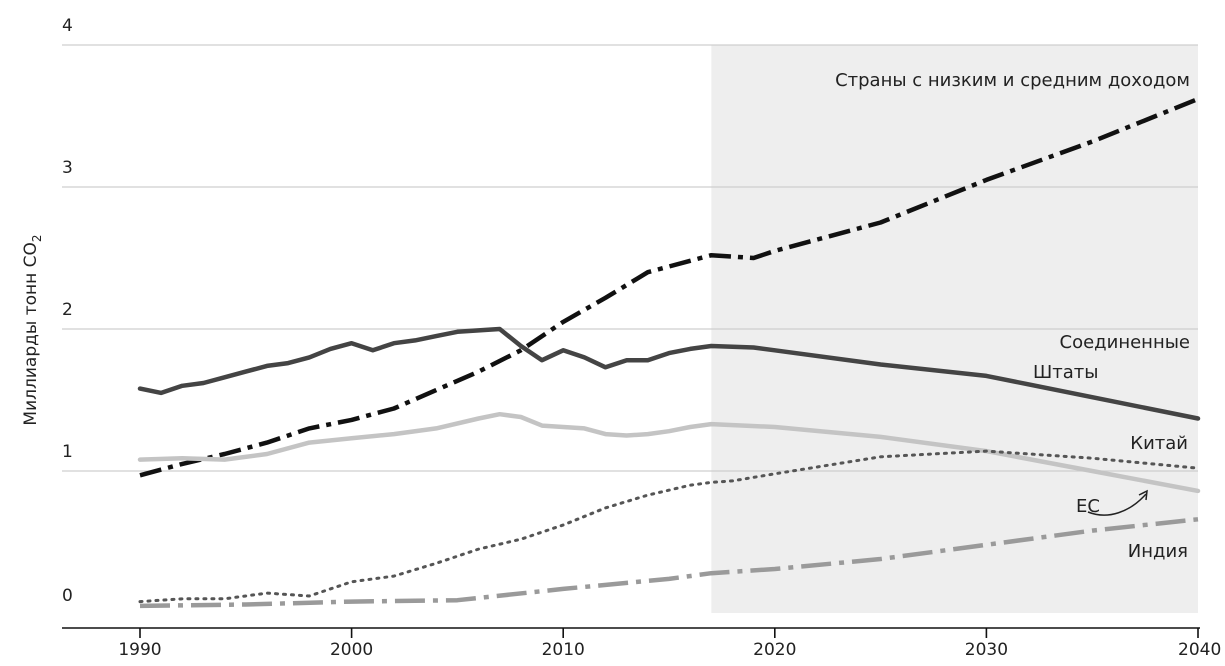 This screenshot has width=1225, height=666. Describe the element at coordinates (67, 596) in the screenshot. I see `y-tick-label: 0` at that location.